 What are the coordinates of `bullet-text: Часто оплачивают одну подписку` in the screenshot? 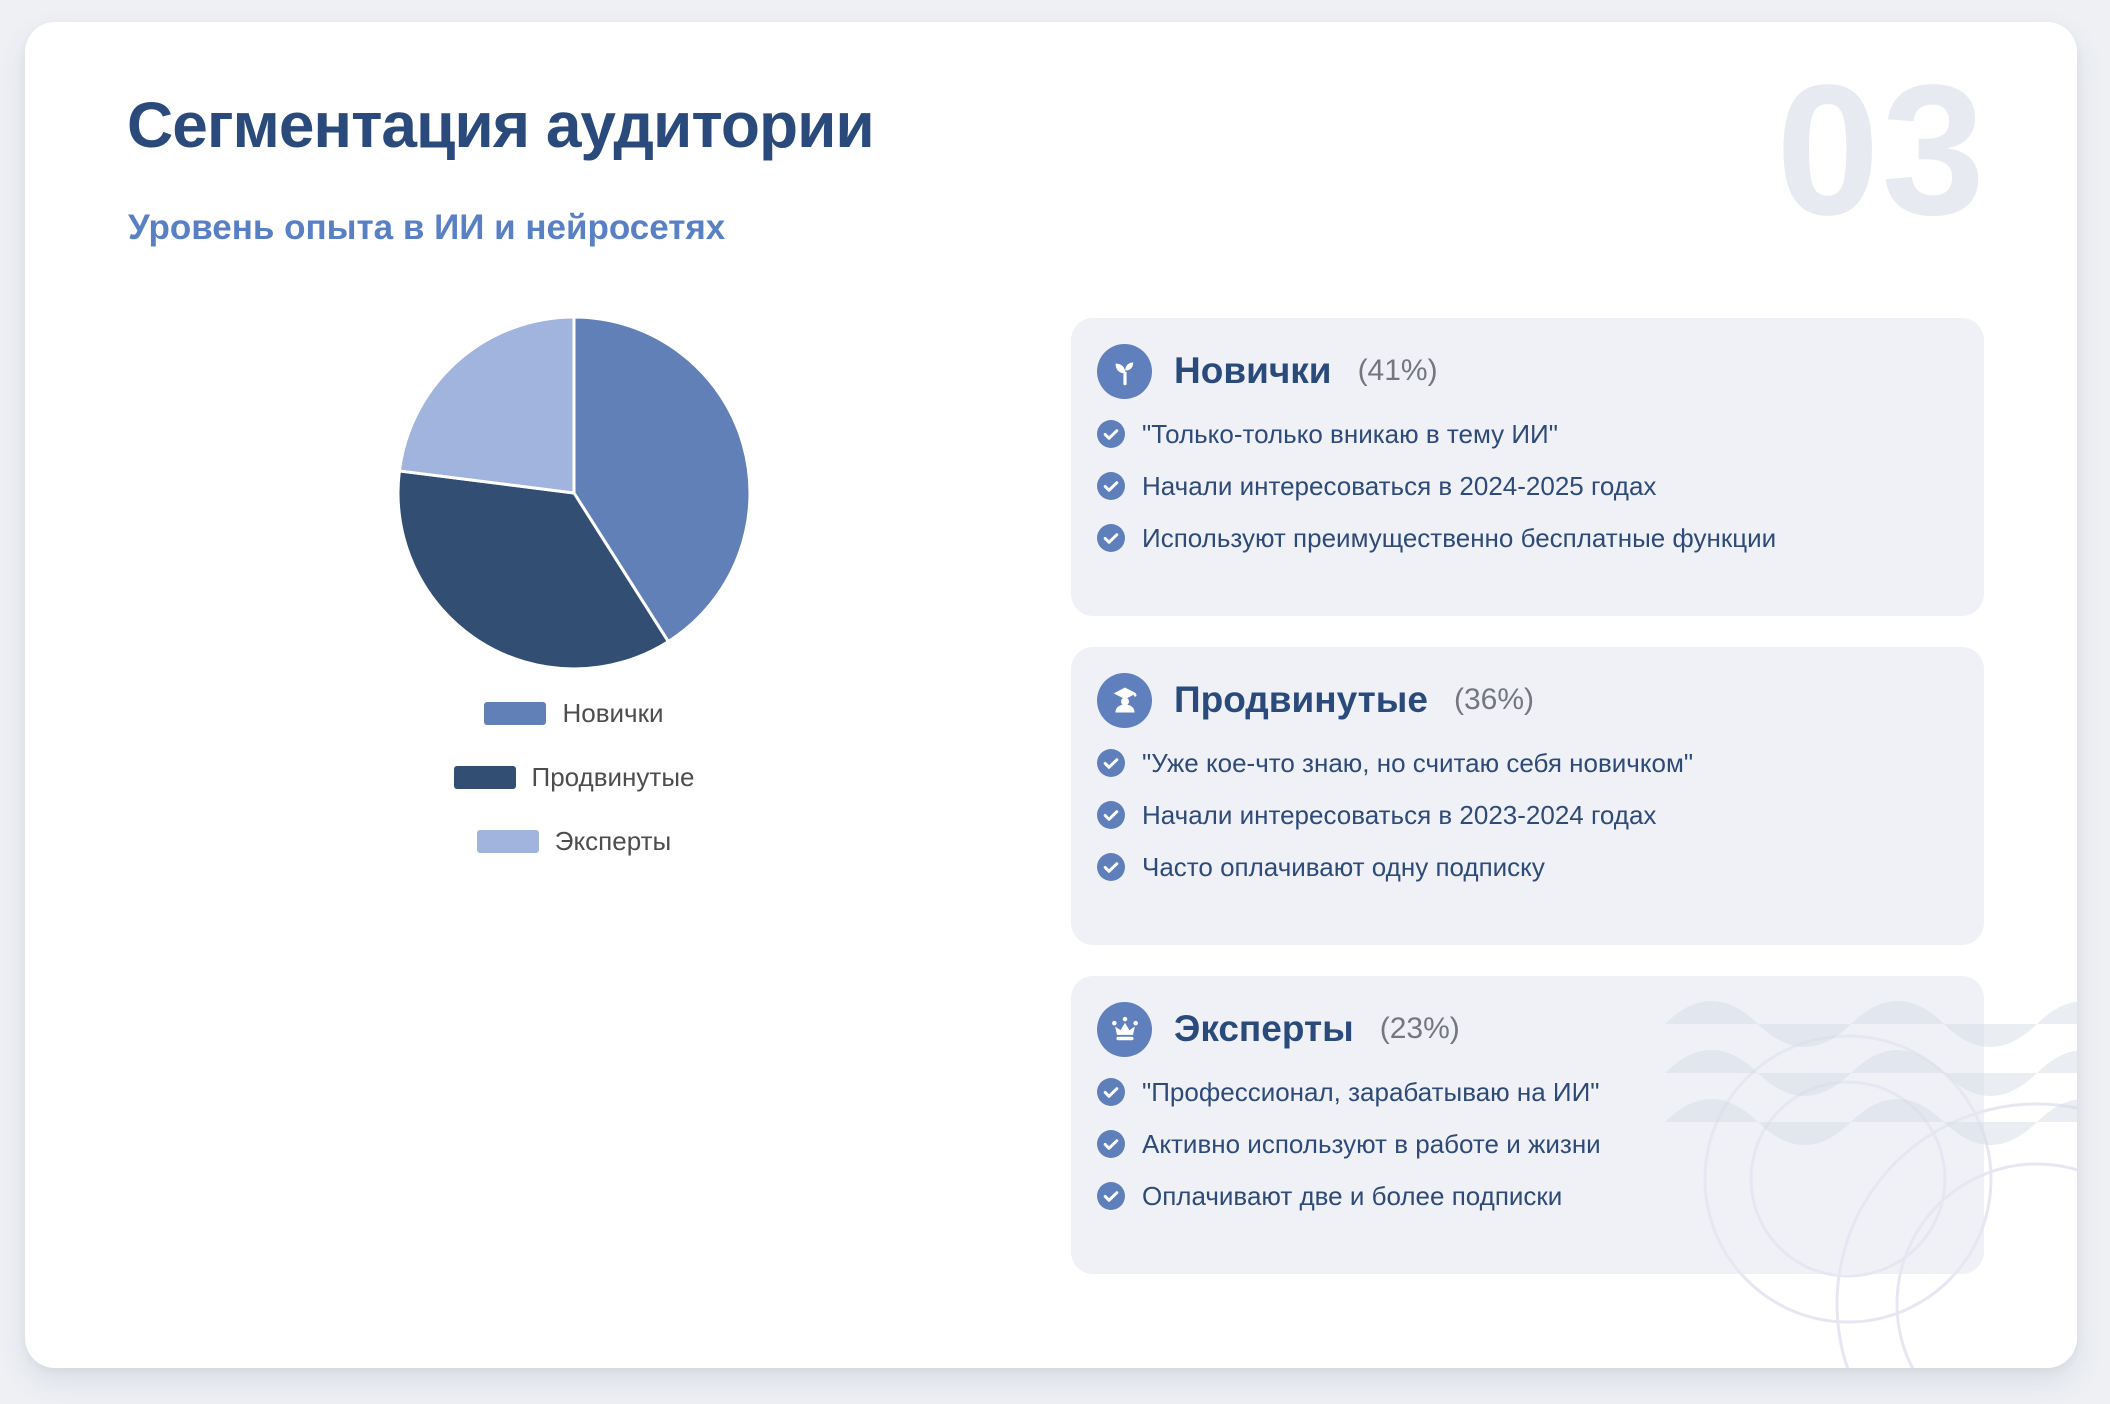 It's located at (1343, 867).